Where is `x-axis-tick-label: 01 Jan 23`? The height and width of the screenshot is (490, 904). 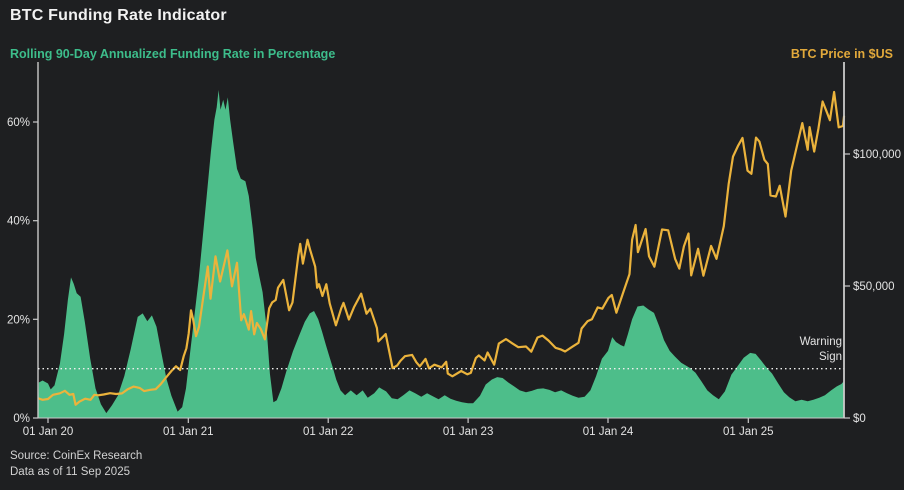
x-axis-tick-label: 01 Jan 23 is located at coordinates (468, 432).